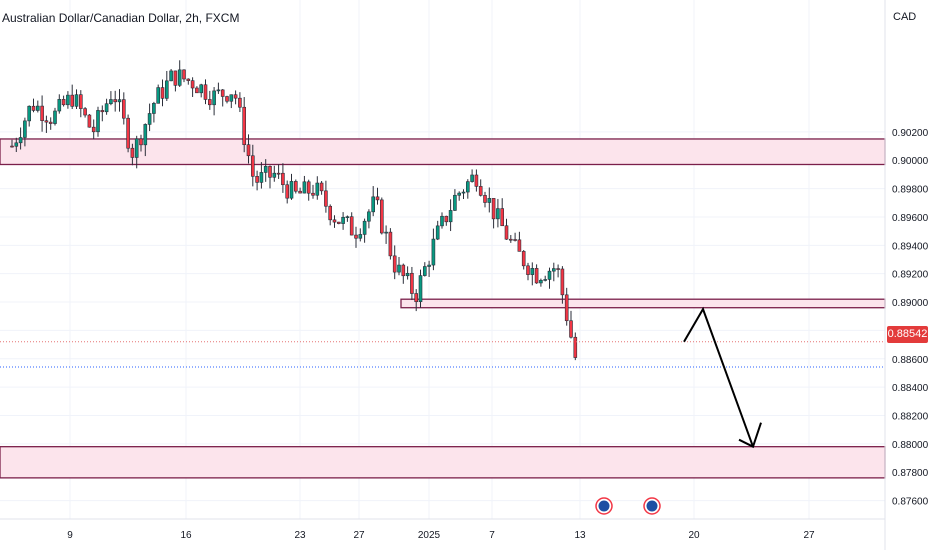 This screenshot has width=932, height=550. Describe the element at coordinates (643, 303) in the screenshot. I see `zone-rect` at that location.